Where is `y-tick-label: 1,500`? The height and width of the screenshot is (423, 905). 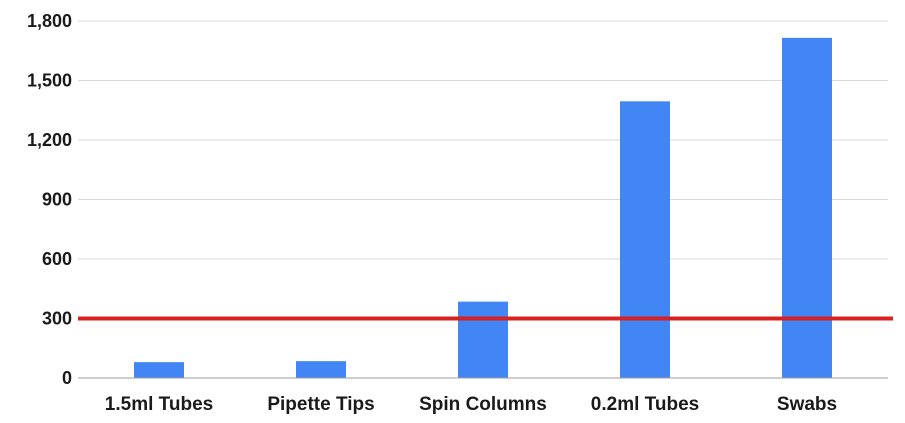 y-tick-label: 1,500 is located at coordinates (49, 81).